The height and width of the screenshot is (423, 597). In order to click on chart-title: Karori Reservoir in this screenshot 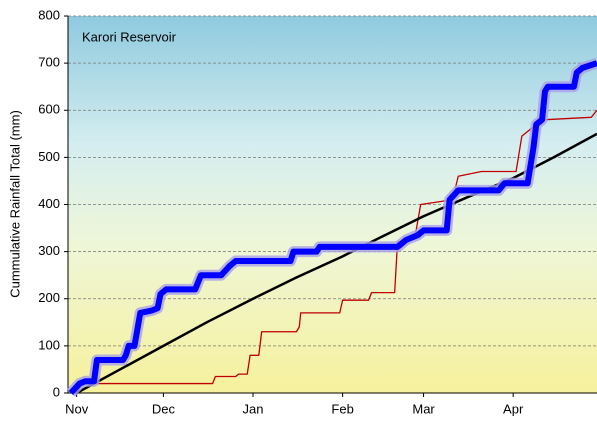, I will do `click(129, 36)`.